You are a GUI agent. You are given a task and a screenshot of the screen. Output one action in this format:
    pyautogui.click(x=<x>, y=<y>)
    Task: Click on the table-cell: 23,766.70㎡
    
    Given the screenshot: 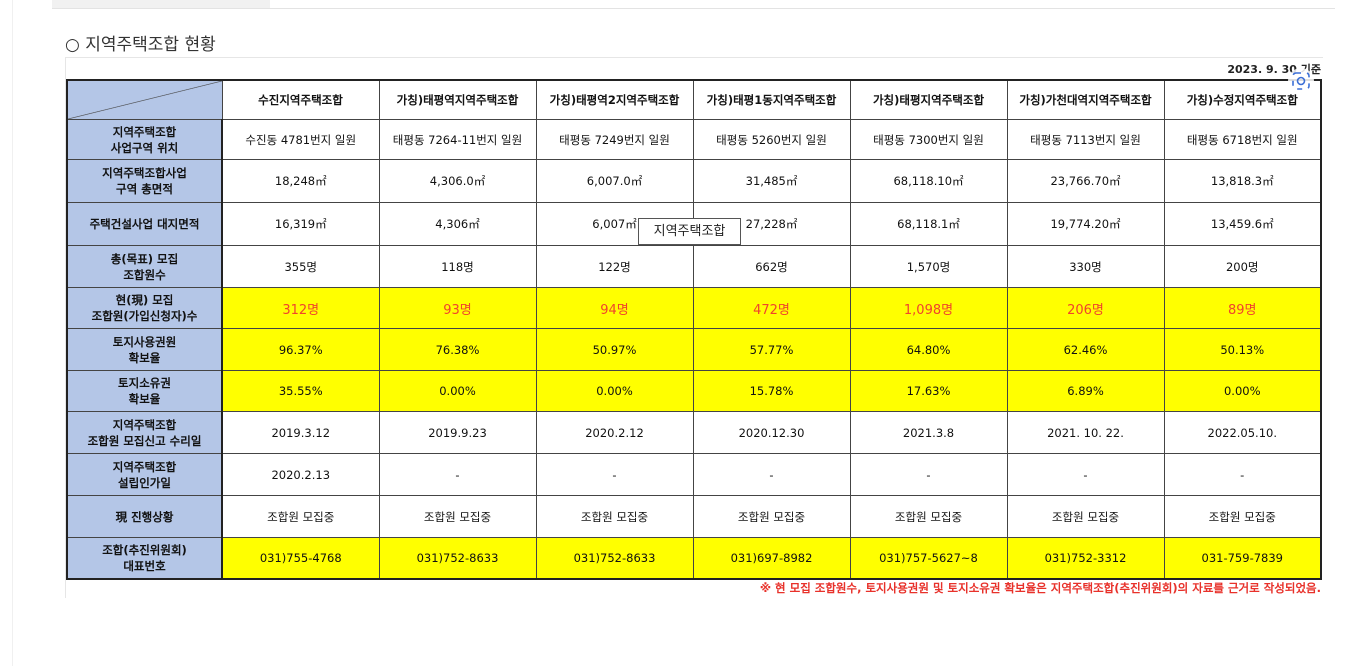 What is the action you would take?
    pyautogui.click(x=1085, y=181)
    